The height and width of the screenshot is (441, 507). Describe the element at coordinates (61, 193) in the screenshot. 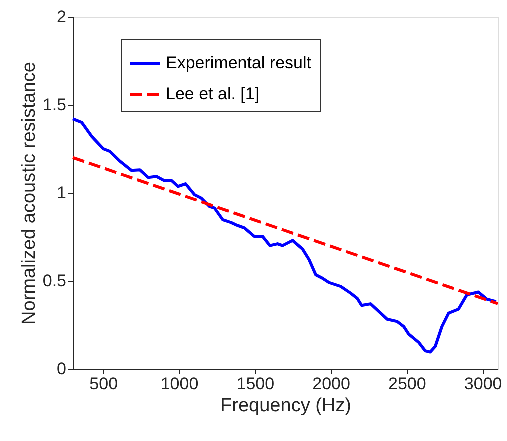

I see `y-tick-label: 1` at that location.